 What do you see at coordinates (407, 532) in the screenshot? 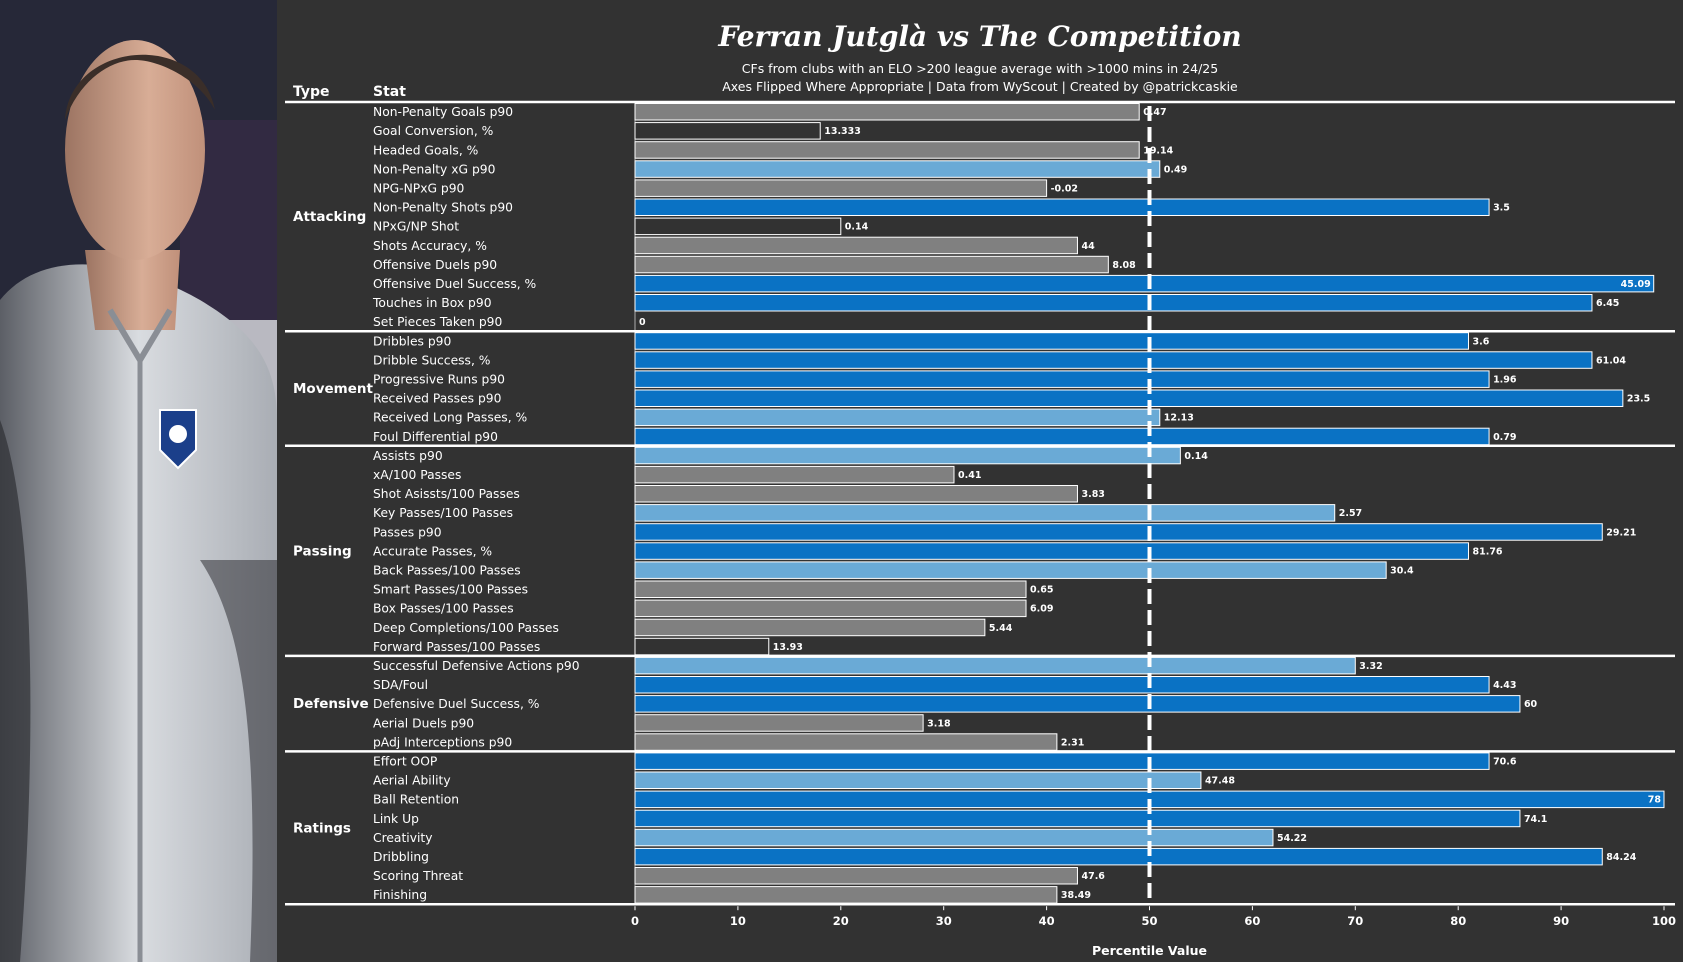
I see `stat-label: Passes p90` at bounding box center [407, 532].